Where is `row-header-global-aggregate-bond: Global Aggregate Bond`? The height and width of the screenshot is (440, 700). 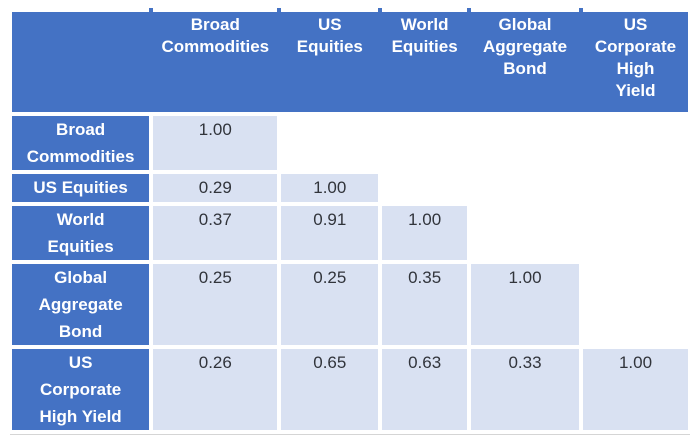 row-header-global-aggregate-bond: Global Aggregate Bond is located at coordinates (80, 304).